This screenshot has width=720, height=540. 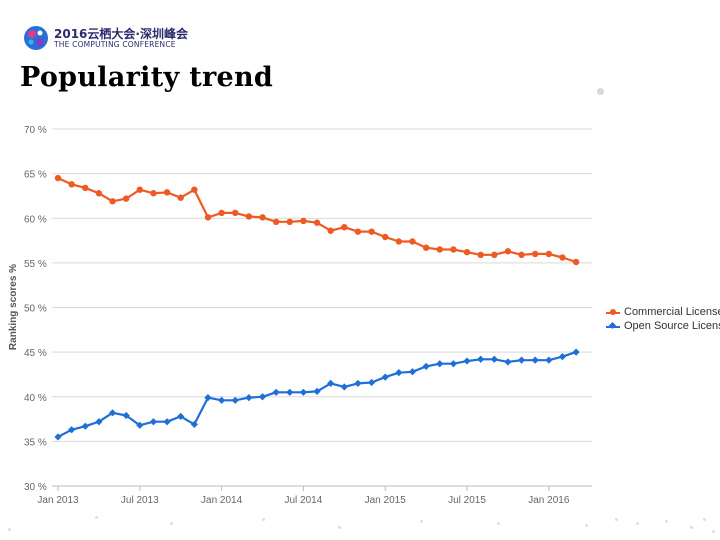 What do you see at coordinates (121, 34) in the screenshot?
I see `logo-title: 2016云栖大会·深圳峰会` at bounding box center [121, 34].